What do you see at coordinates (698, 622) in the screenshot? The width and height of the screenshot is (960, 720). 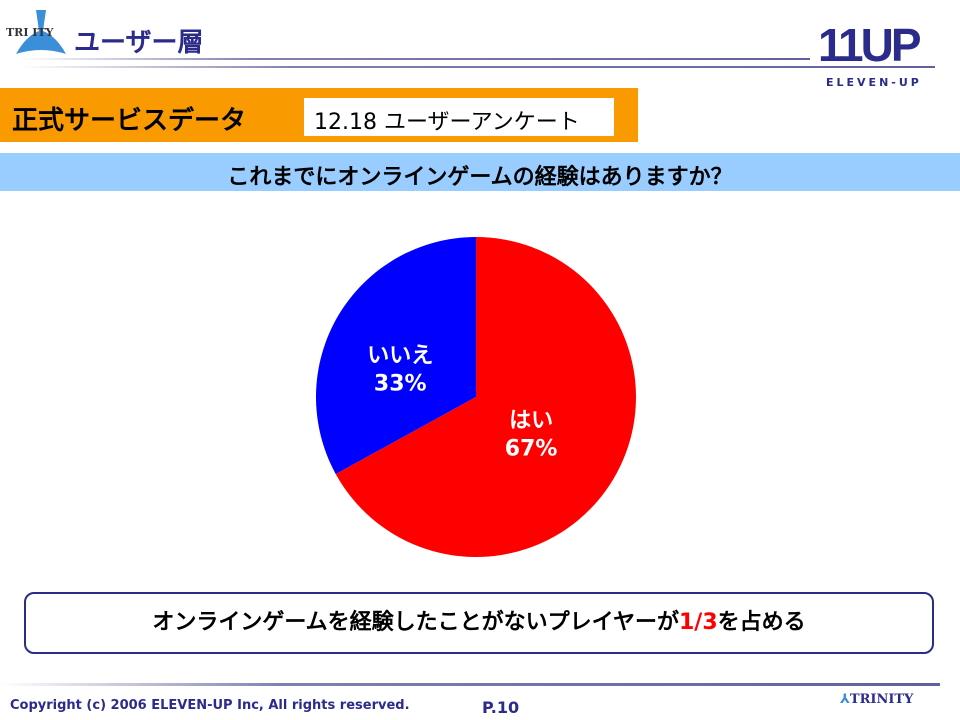 I see `conclusion-highlight: 1/3` at bounding box center [698, 622].